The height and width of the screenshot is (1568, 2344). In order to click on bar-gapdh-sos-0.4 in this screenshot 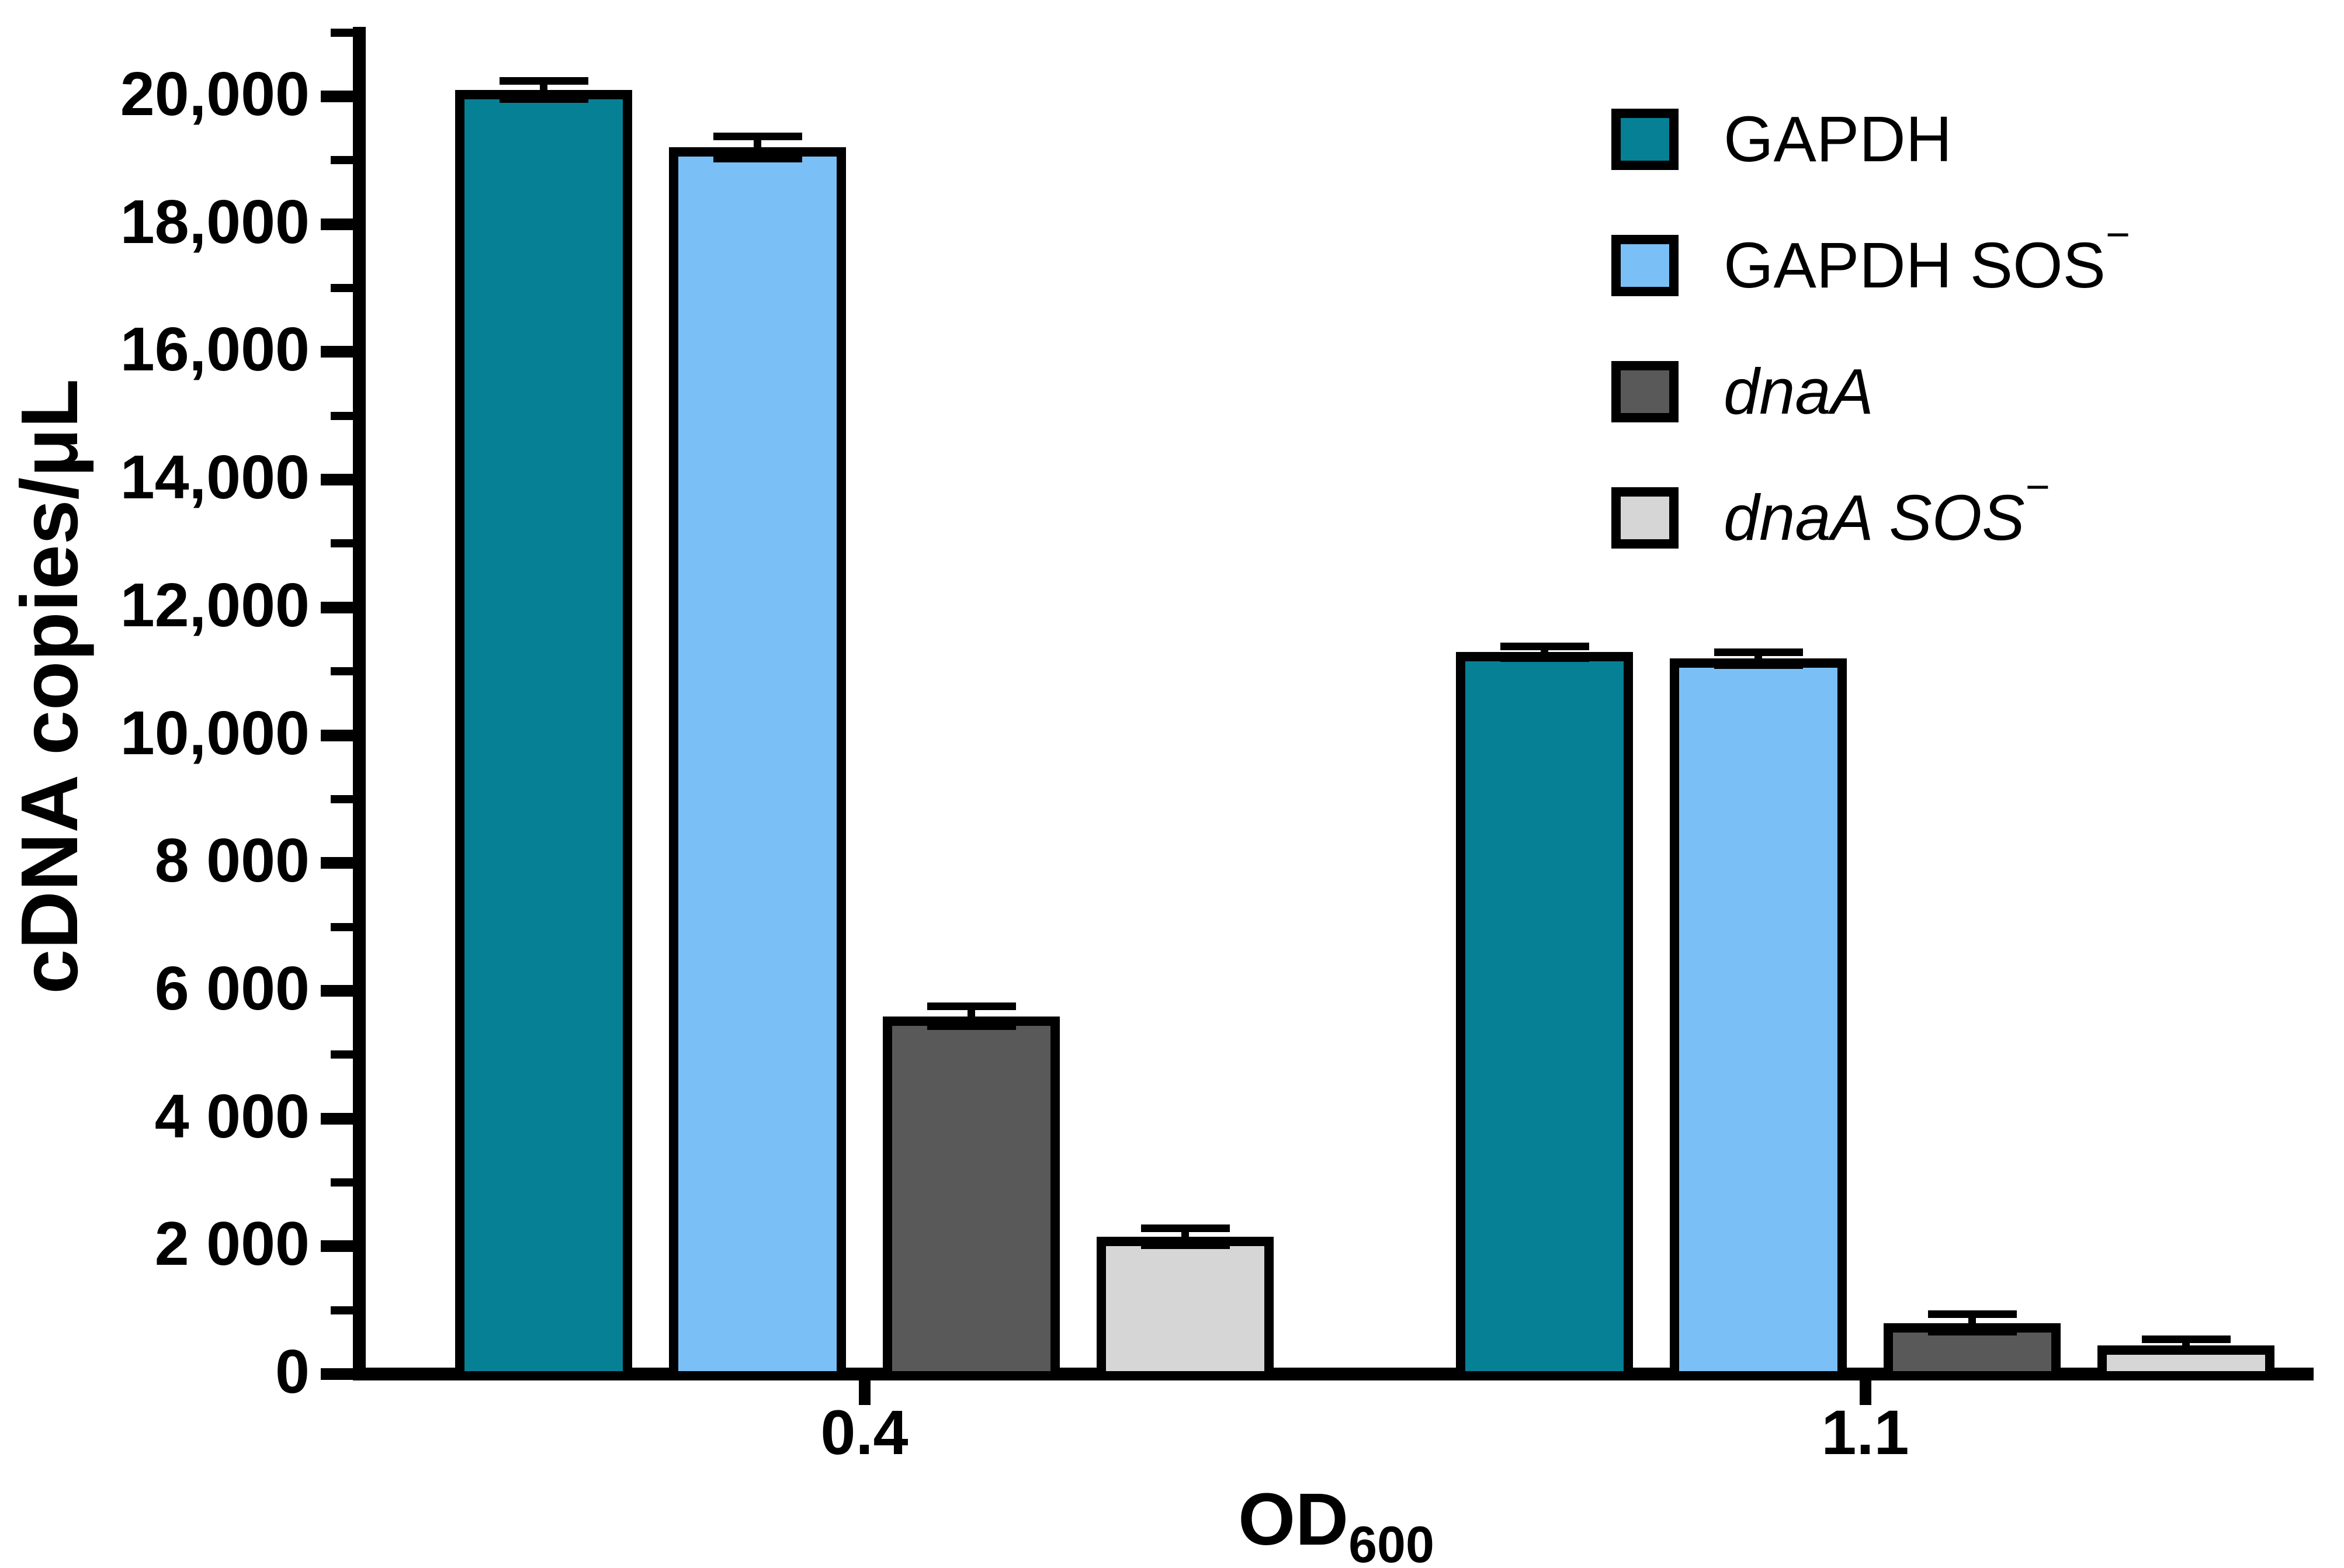, I will do `click(757, 763)`.